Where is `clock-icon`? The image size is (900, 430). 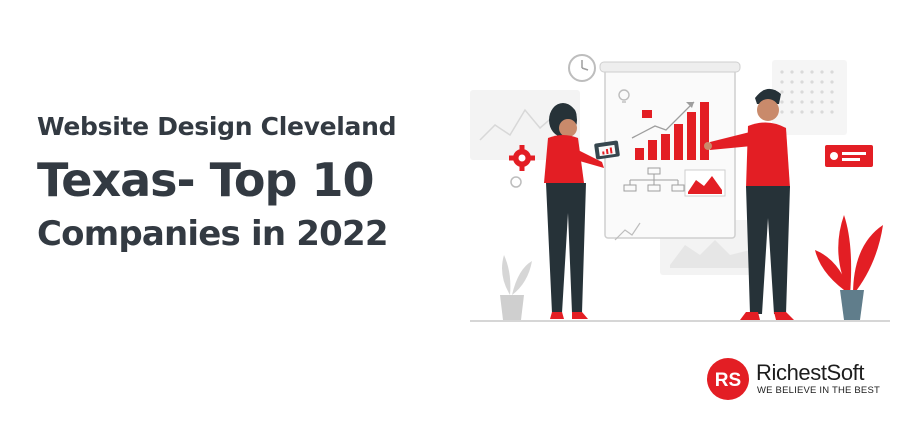
clock-icon is located at coordinates (582, 68).